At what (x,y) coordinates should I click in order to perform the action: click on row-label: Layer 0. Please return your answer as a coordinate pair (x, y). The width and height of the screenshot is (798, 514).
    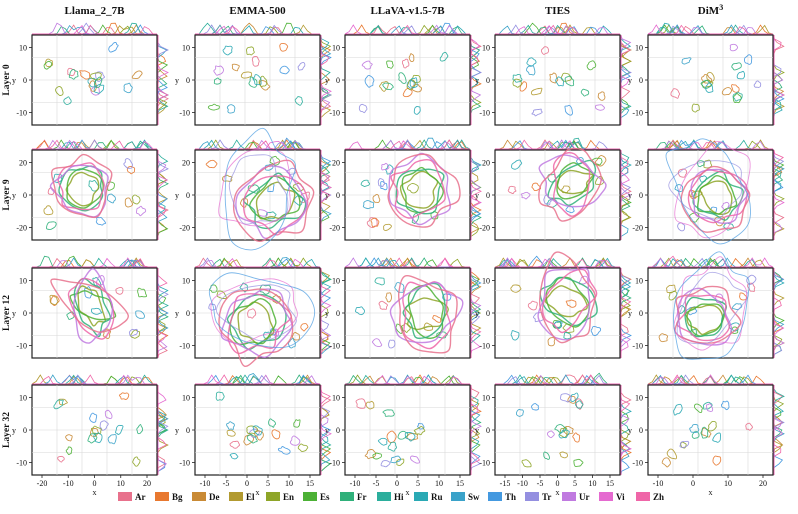
    Looking at the image, I should click on (7, 79).